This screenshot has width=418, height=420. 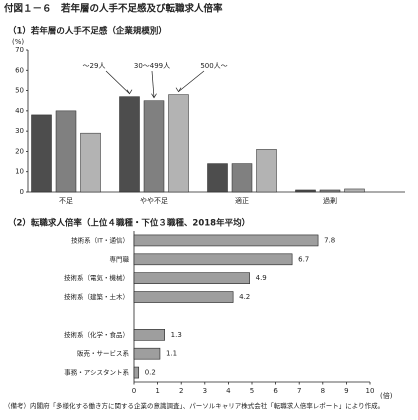 What do you see at coordinates (134, 391) in the screenshot?
I see `x-tick-label: 0` at bounding box center [134, 391].